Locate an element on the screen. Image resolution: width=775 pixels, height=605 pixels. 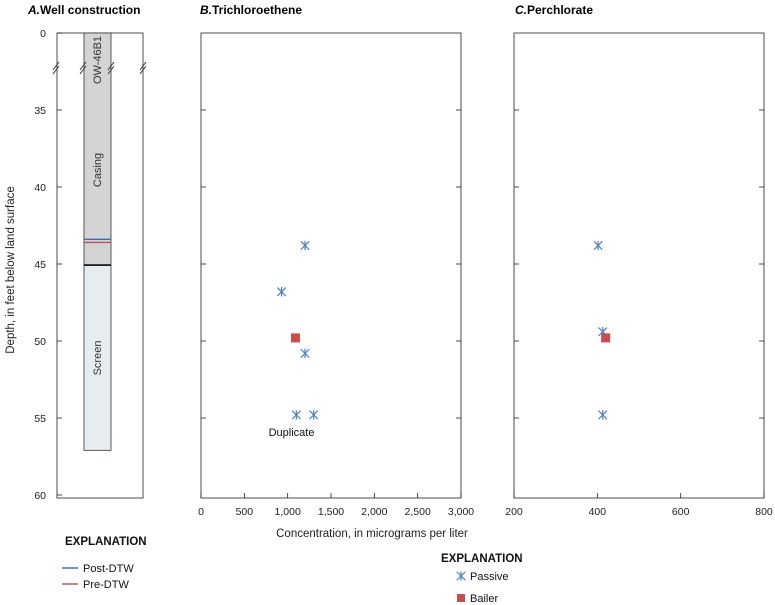
screen is located at coordinates (97, 358).